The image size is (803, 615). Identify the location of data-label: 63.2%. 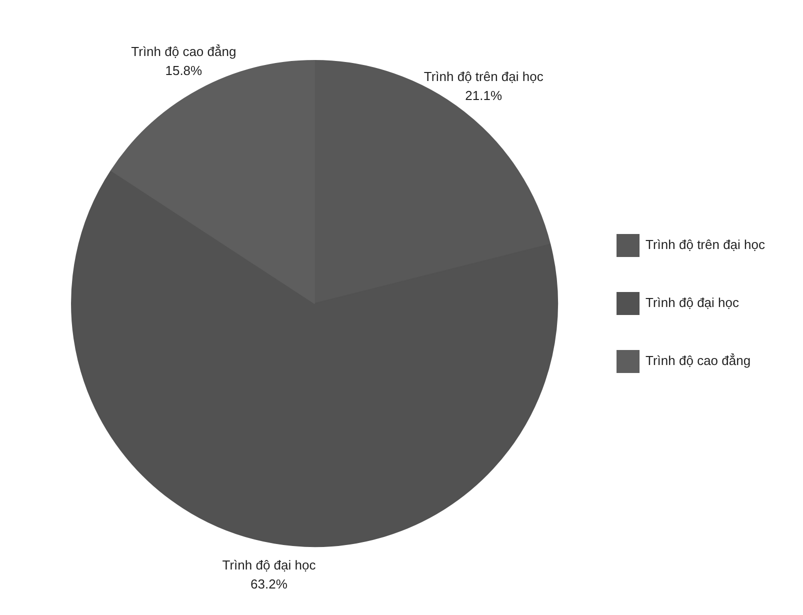
(269, 584).